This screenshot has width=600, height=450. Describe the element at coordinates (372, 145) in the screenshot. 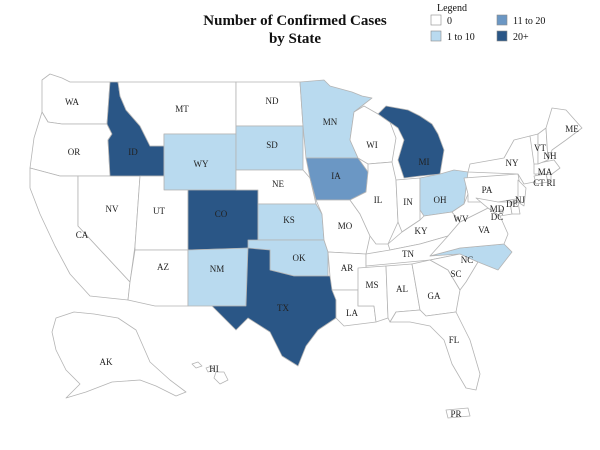

I see `svg-text: WI` at that location.